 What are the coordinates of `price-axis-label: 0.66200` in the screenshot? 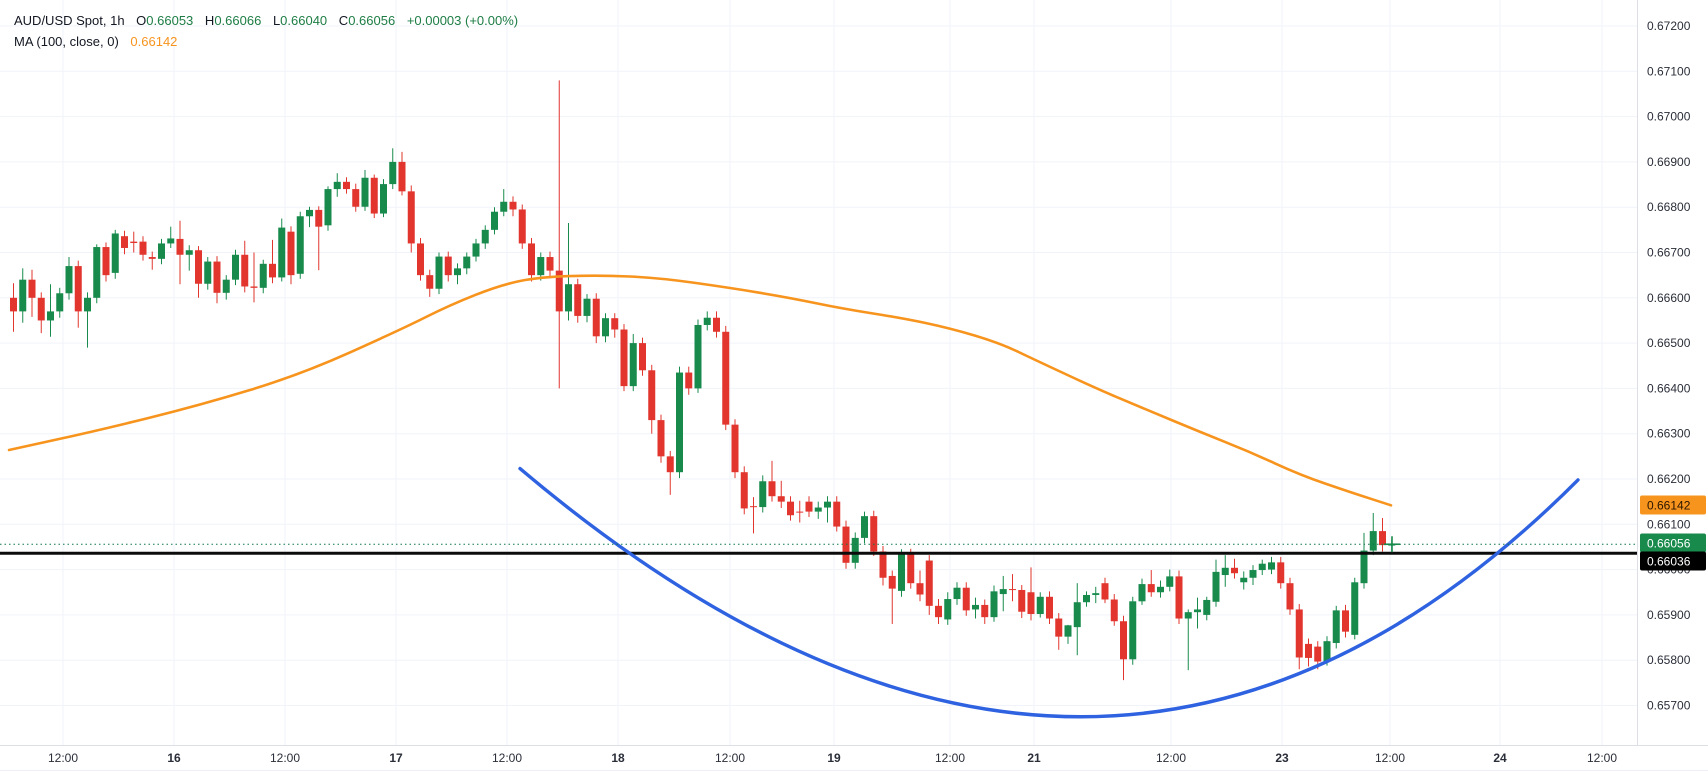 It's located at (1669, 479).